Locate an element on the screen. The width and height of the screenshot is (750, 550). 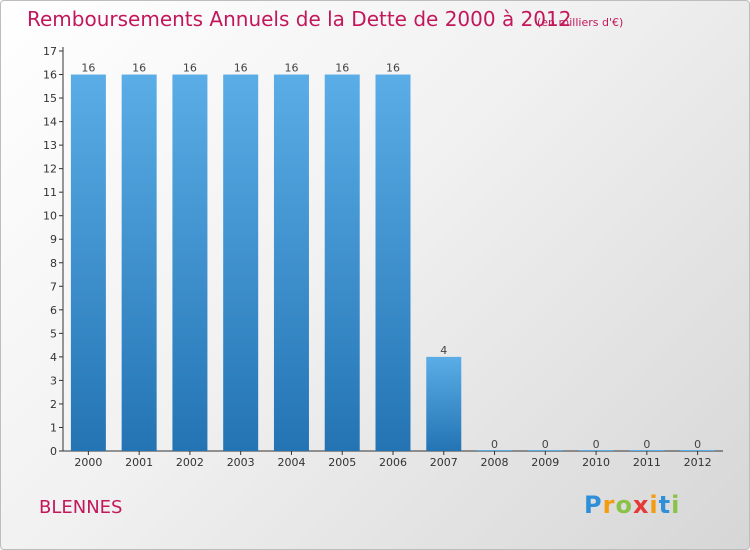
x-tick-label: 2005 is located at coordinates (342, 462).